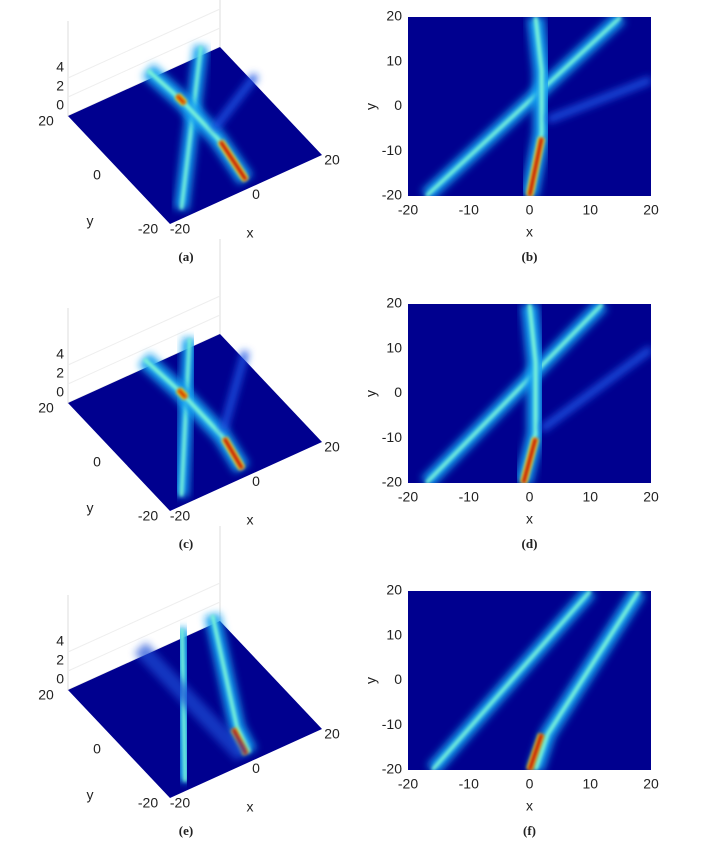 This screenshot has height=844, width=719. I want to click on panel: -20 -10 0 10 20 -20 -10 0 10 20 x y (f), so click(511, 710).